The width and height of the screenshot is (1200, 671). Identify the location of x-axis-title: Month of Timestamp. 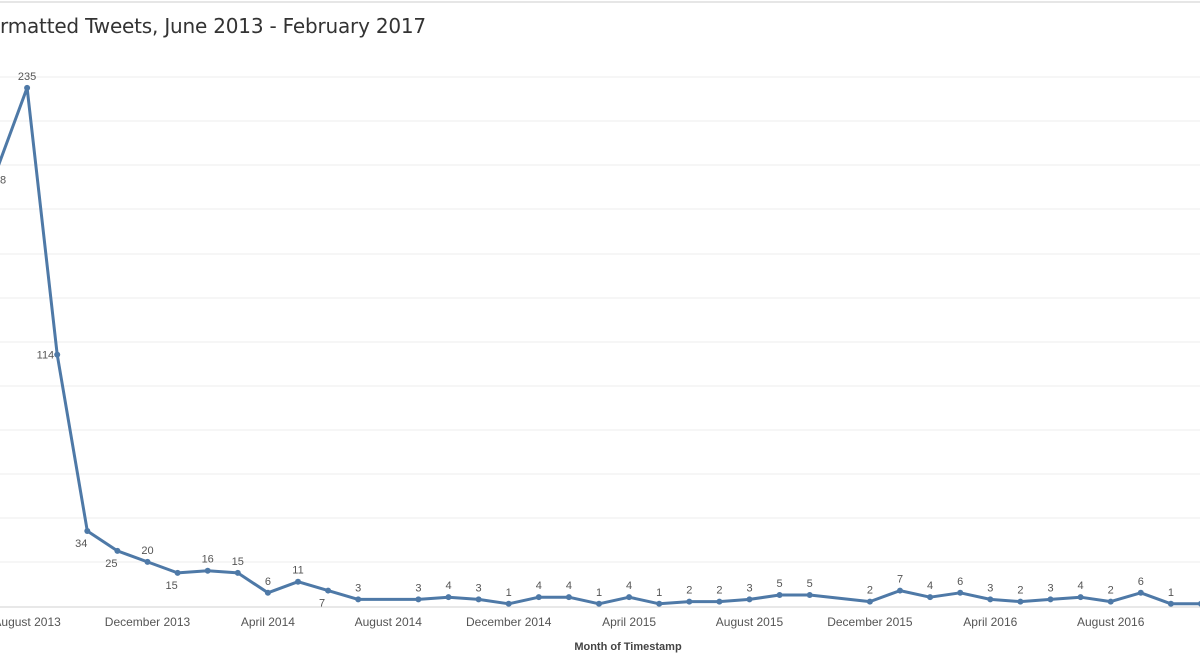
(628, 647).